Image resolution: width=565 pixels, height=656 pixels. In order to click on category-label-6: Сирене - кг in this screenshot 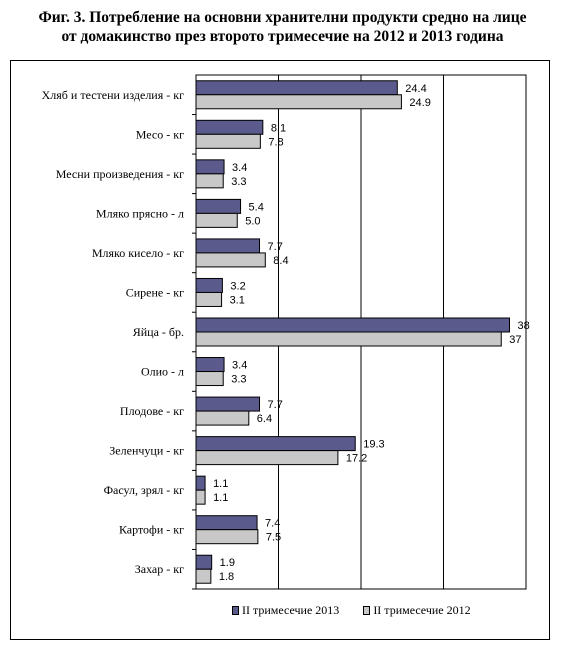, I will do `click(155, 292)`.